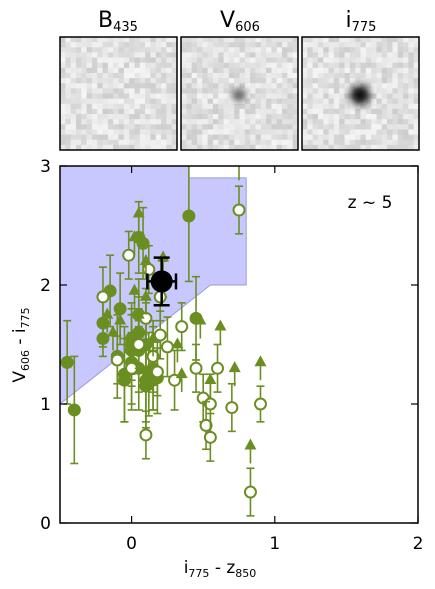 The height and width of the screenshot is (589, 435). I want to click on x-axis-label: i775 - z850, so click(220, 569).